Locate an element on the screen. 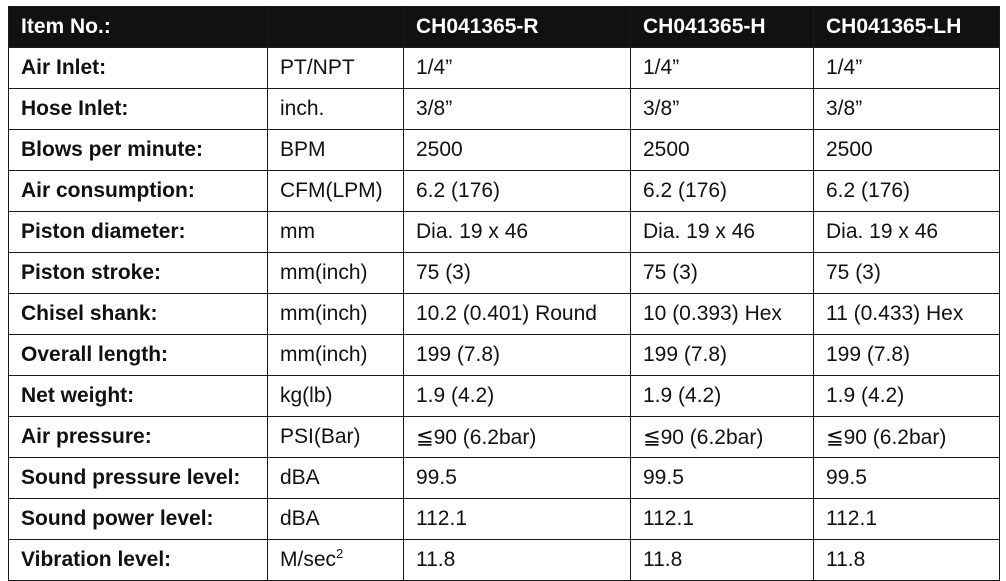  unit-text: inch. is located at coordinates (302, 108).